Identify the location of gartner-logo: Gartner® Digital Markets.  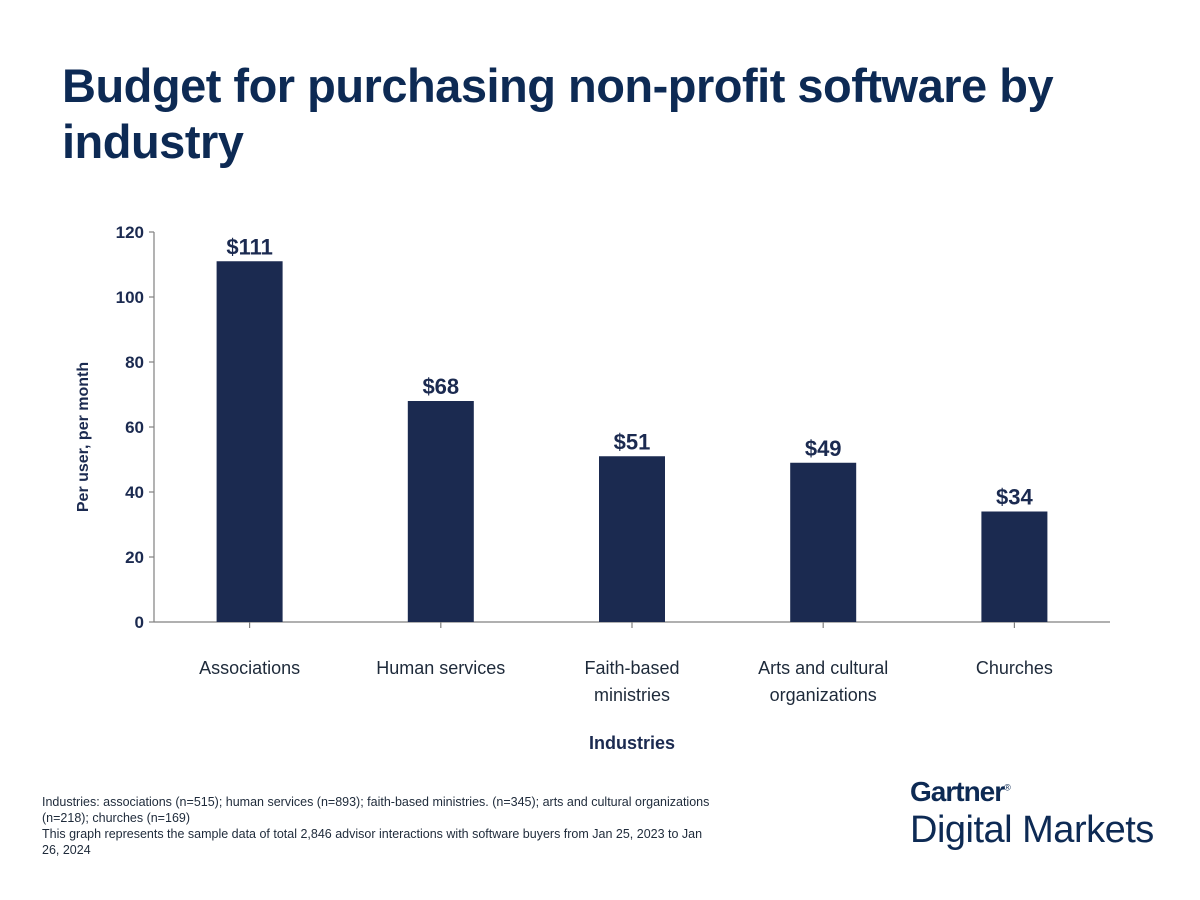
(1032, 813).